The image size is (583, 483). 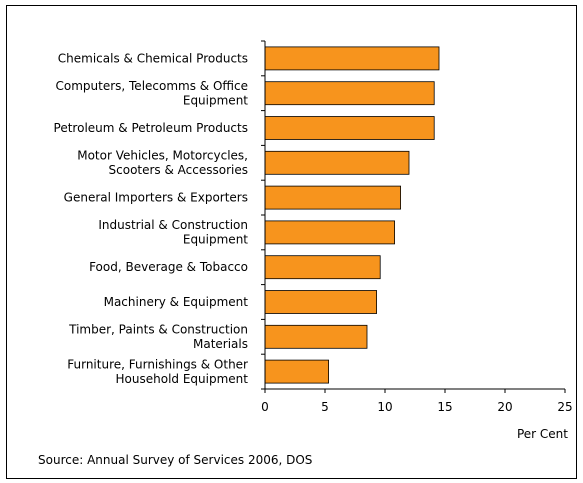 What do you see at coordinates (325, 407) in the screenshot?
I see `x-tick-label: 5` at bounding box center [325, 407].